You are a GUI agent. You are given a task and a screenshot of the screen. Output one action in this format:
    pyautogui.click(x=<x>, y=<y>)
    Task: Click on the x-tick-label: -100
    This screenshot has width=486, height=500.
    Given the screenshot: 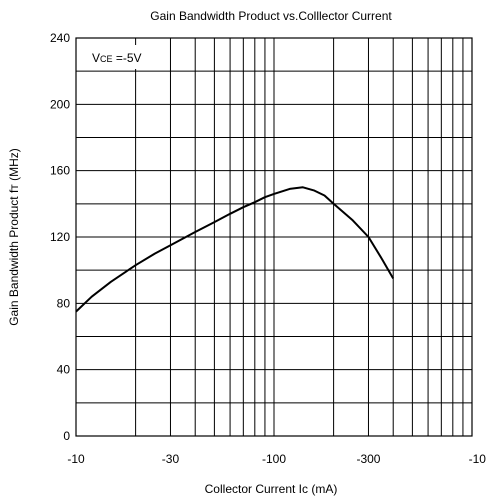 What is the action you would take?
    pyautogui.click(x=274, y=459)
    